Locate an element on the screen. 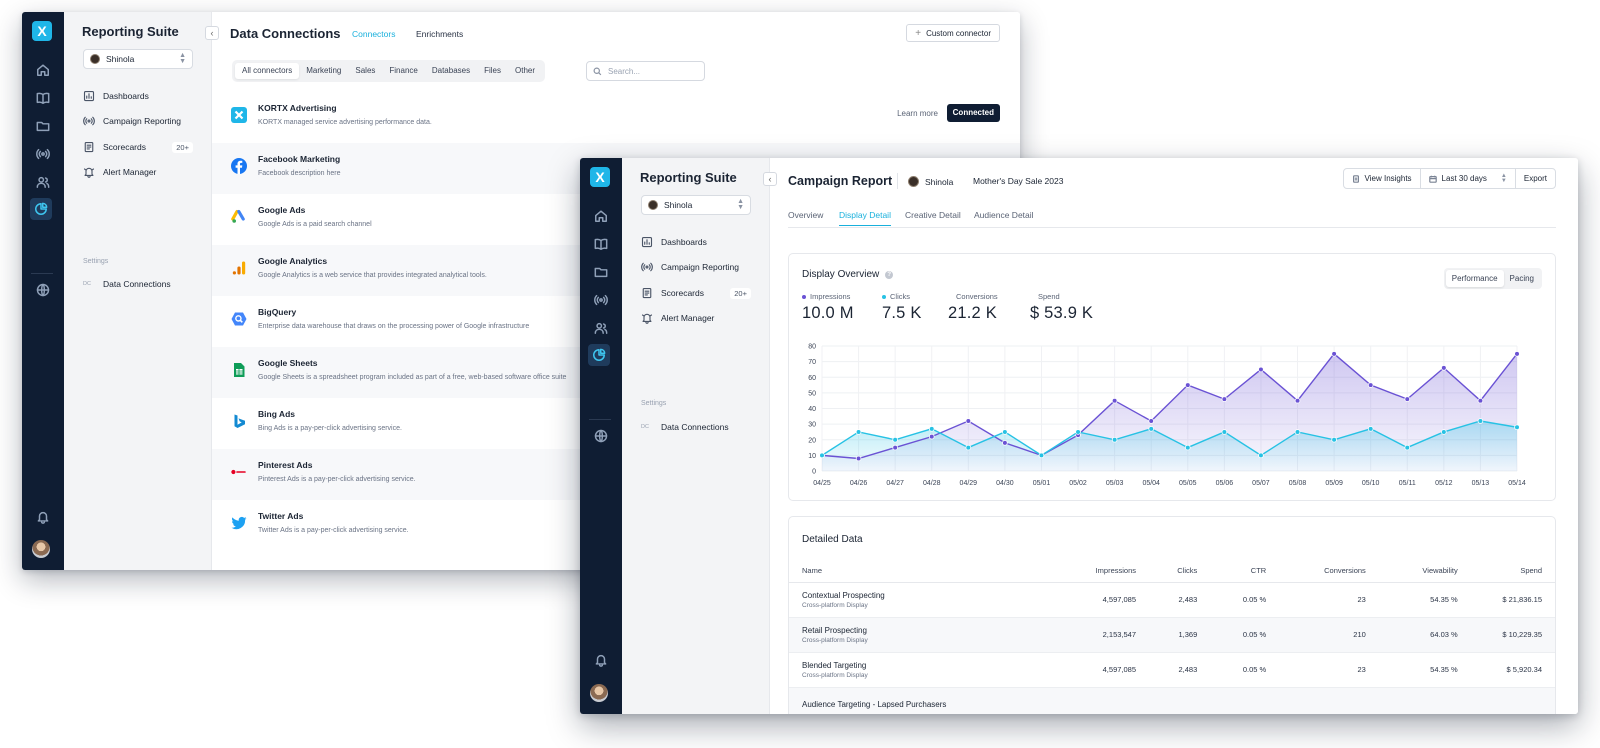 The image size is (1600, 748). column-header: CTR is located at coordinates (1245, 571).